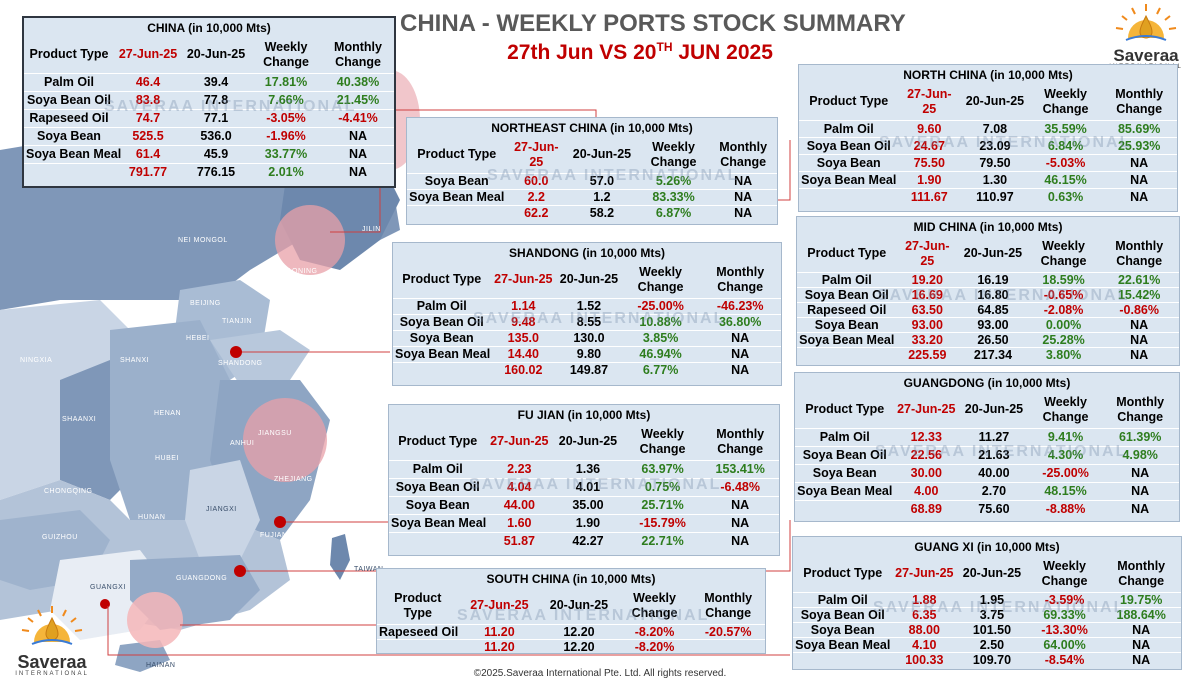 The height and width of the screenshot is (686, 1200). What do you see at coordinates (1063, 310) in the screenshot?
I see `value-cell: -2.08%` at bounding box center [1063, 310].